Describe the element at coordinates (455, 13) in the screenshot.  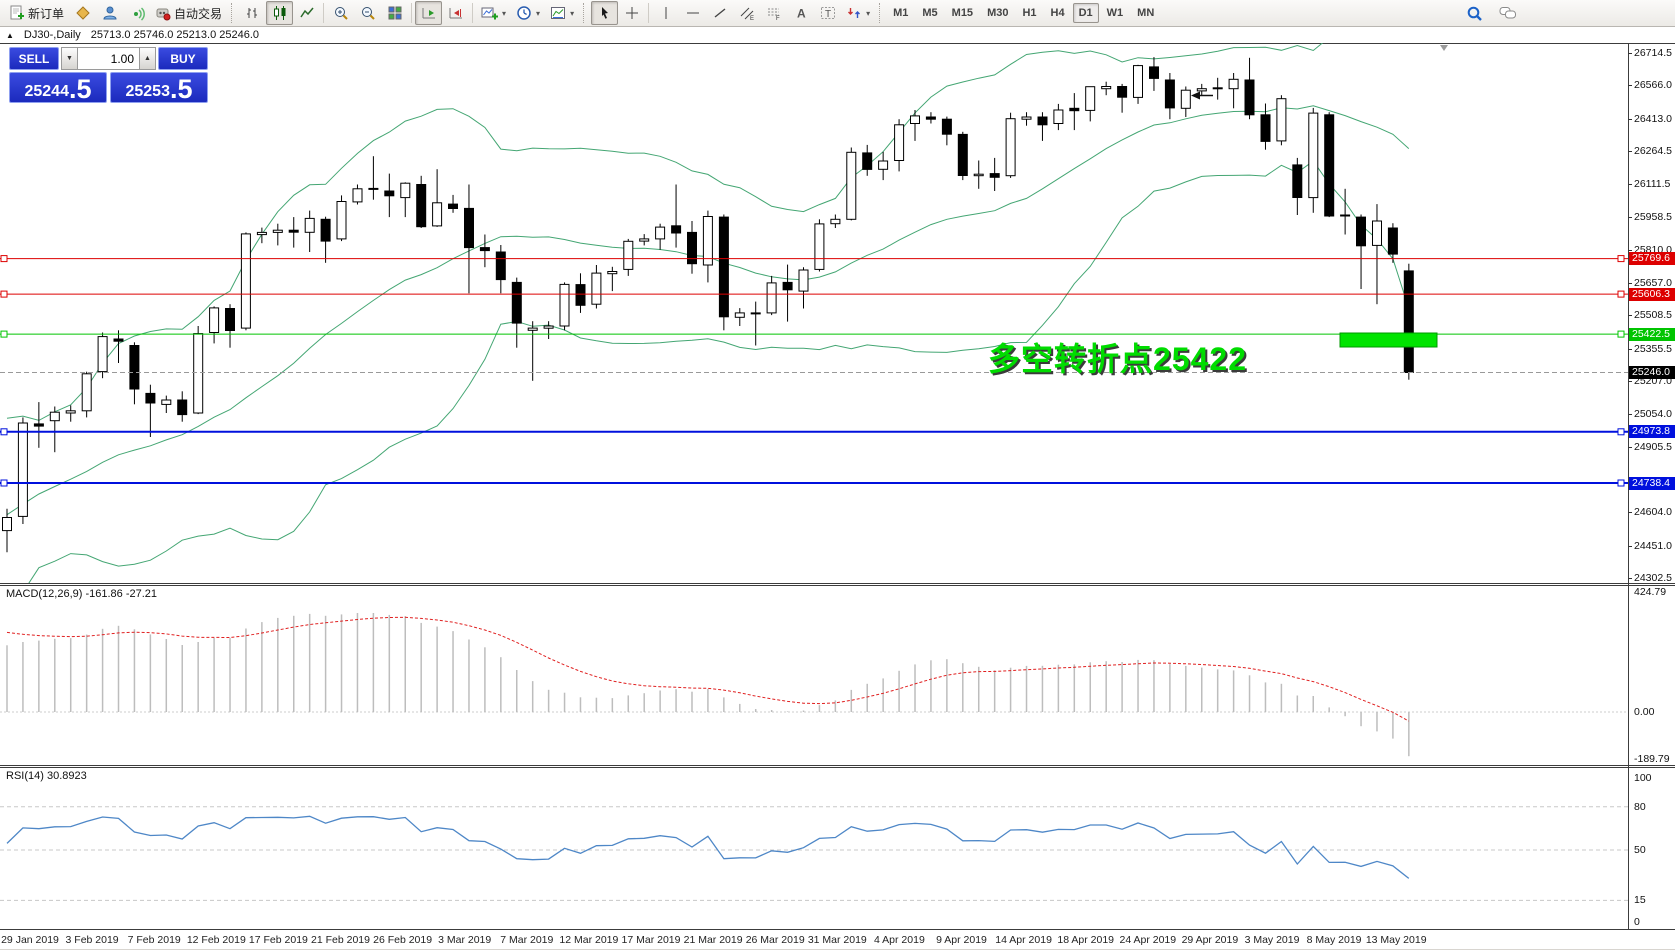
I see `chart-shift-button` at that location.